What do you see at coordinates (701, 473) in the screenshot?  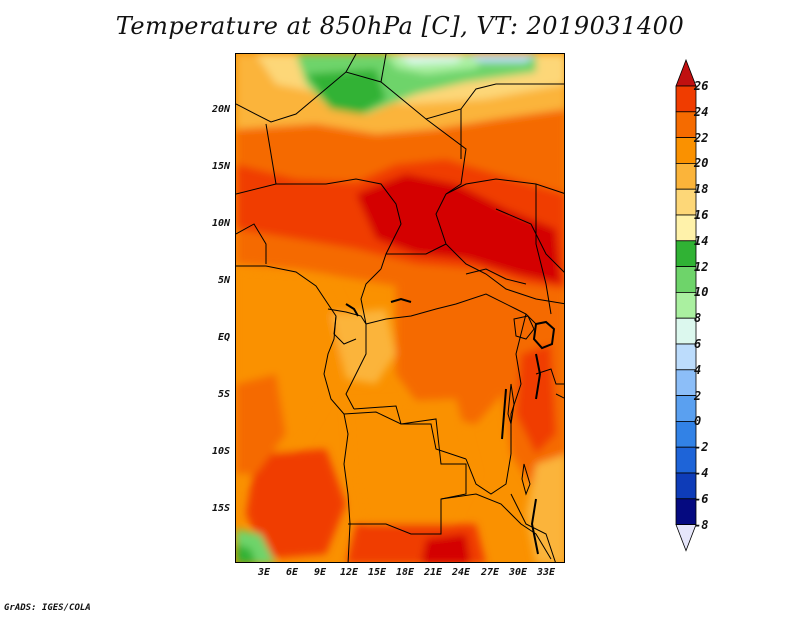 I see `colorbar-tick-label: -4` at bounding box center [701, 473].